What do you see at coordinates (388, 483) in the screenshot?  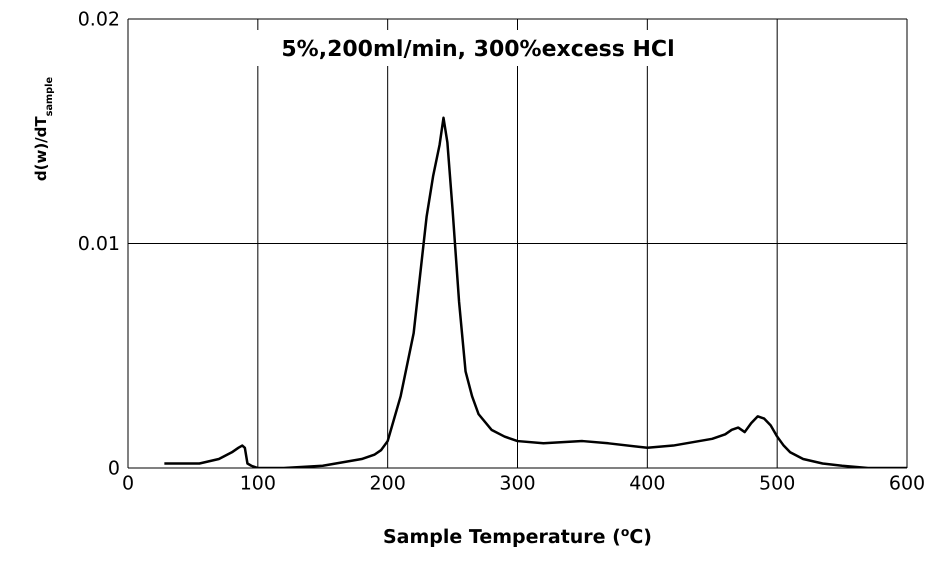 I see `x-tick-label: 200` at bounding box center [388, 483].